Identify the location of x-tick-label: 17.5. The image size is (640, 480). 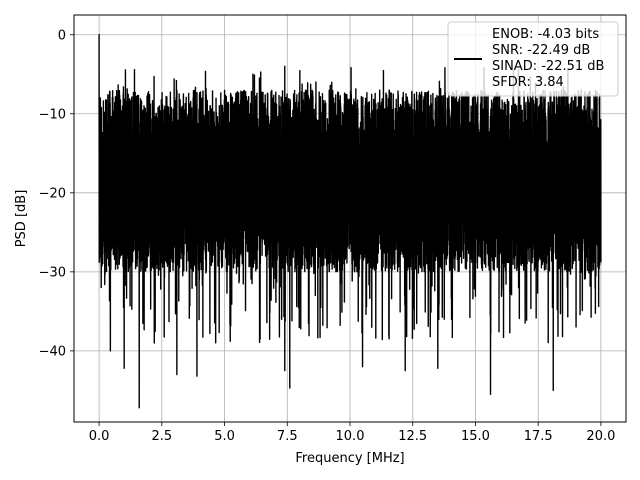
(538, 436).